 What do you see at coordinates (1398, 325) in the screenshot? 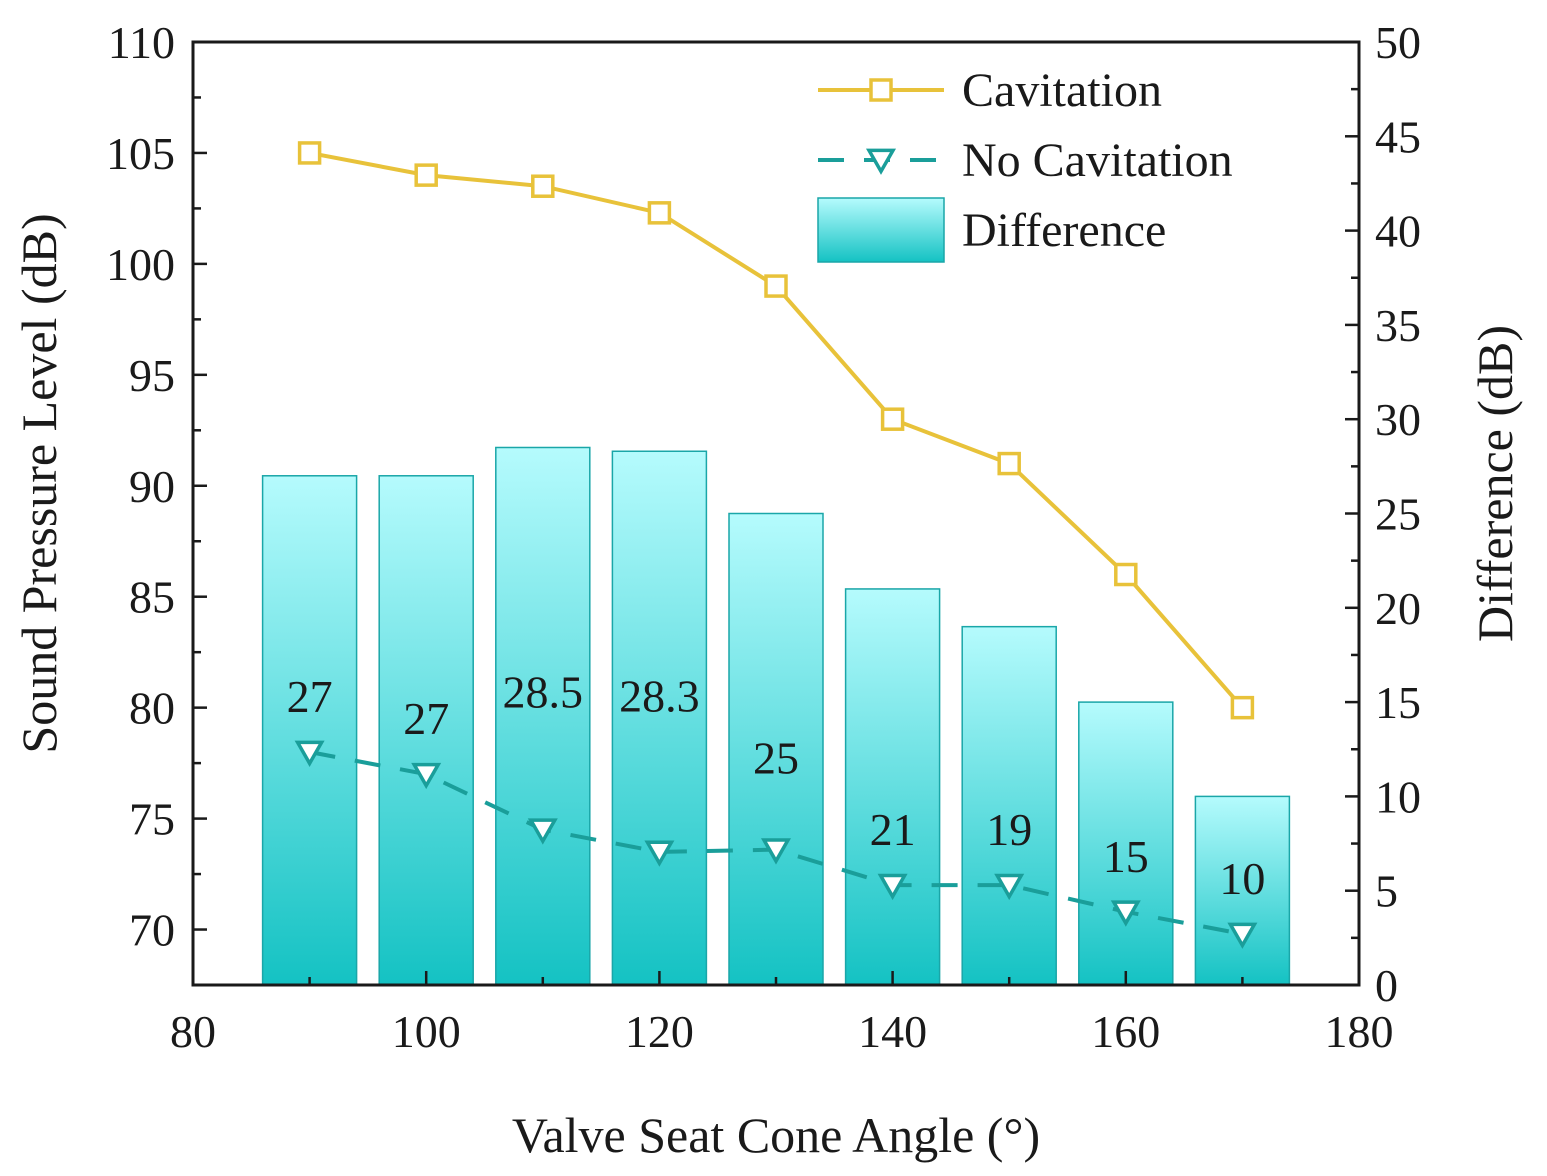
I see `y-right-tick-label: 35` at bounding box center [1398, 325].